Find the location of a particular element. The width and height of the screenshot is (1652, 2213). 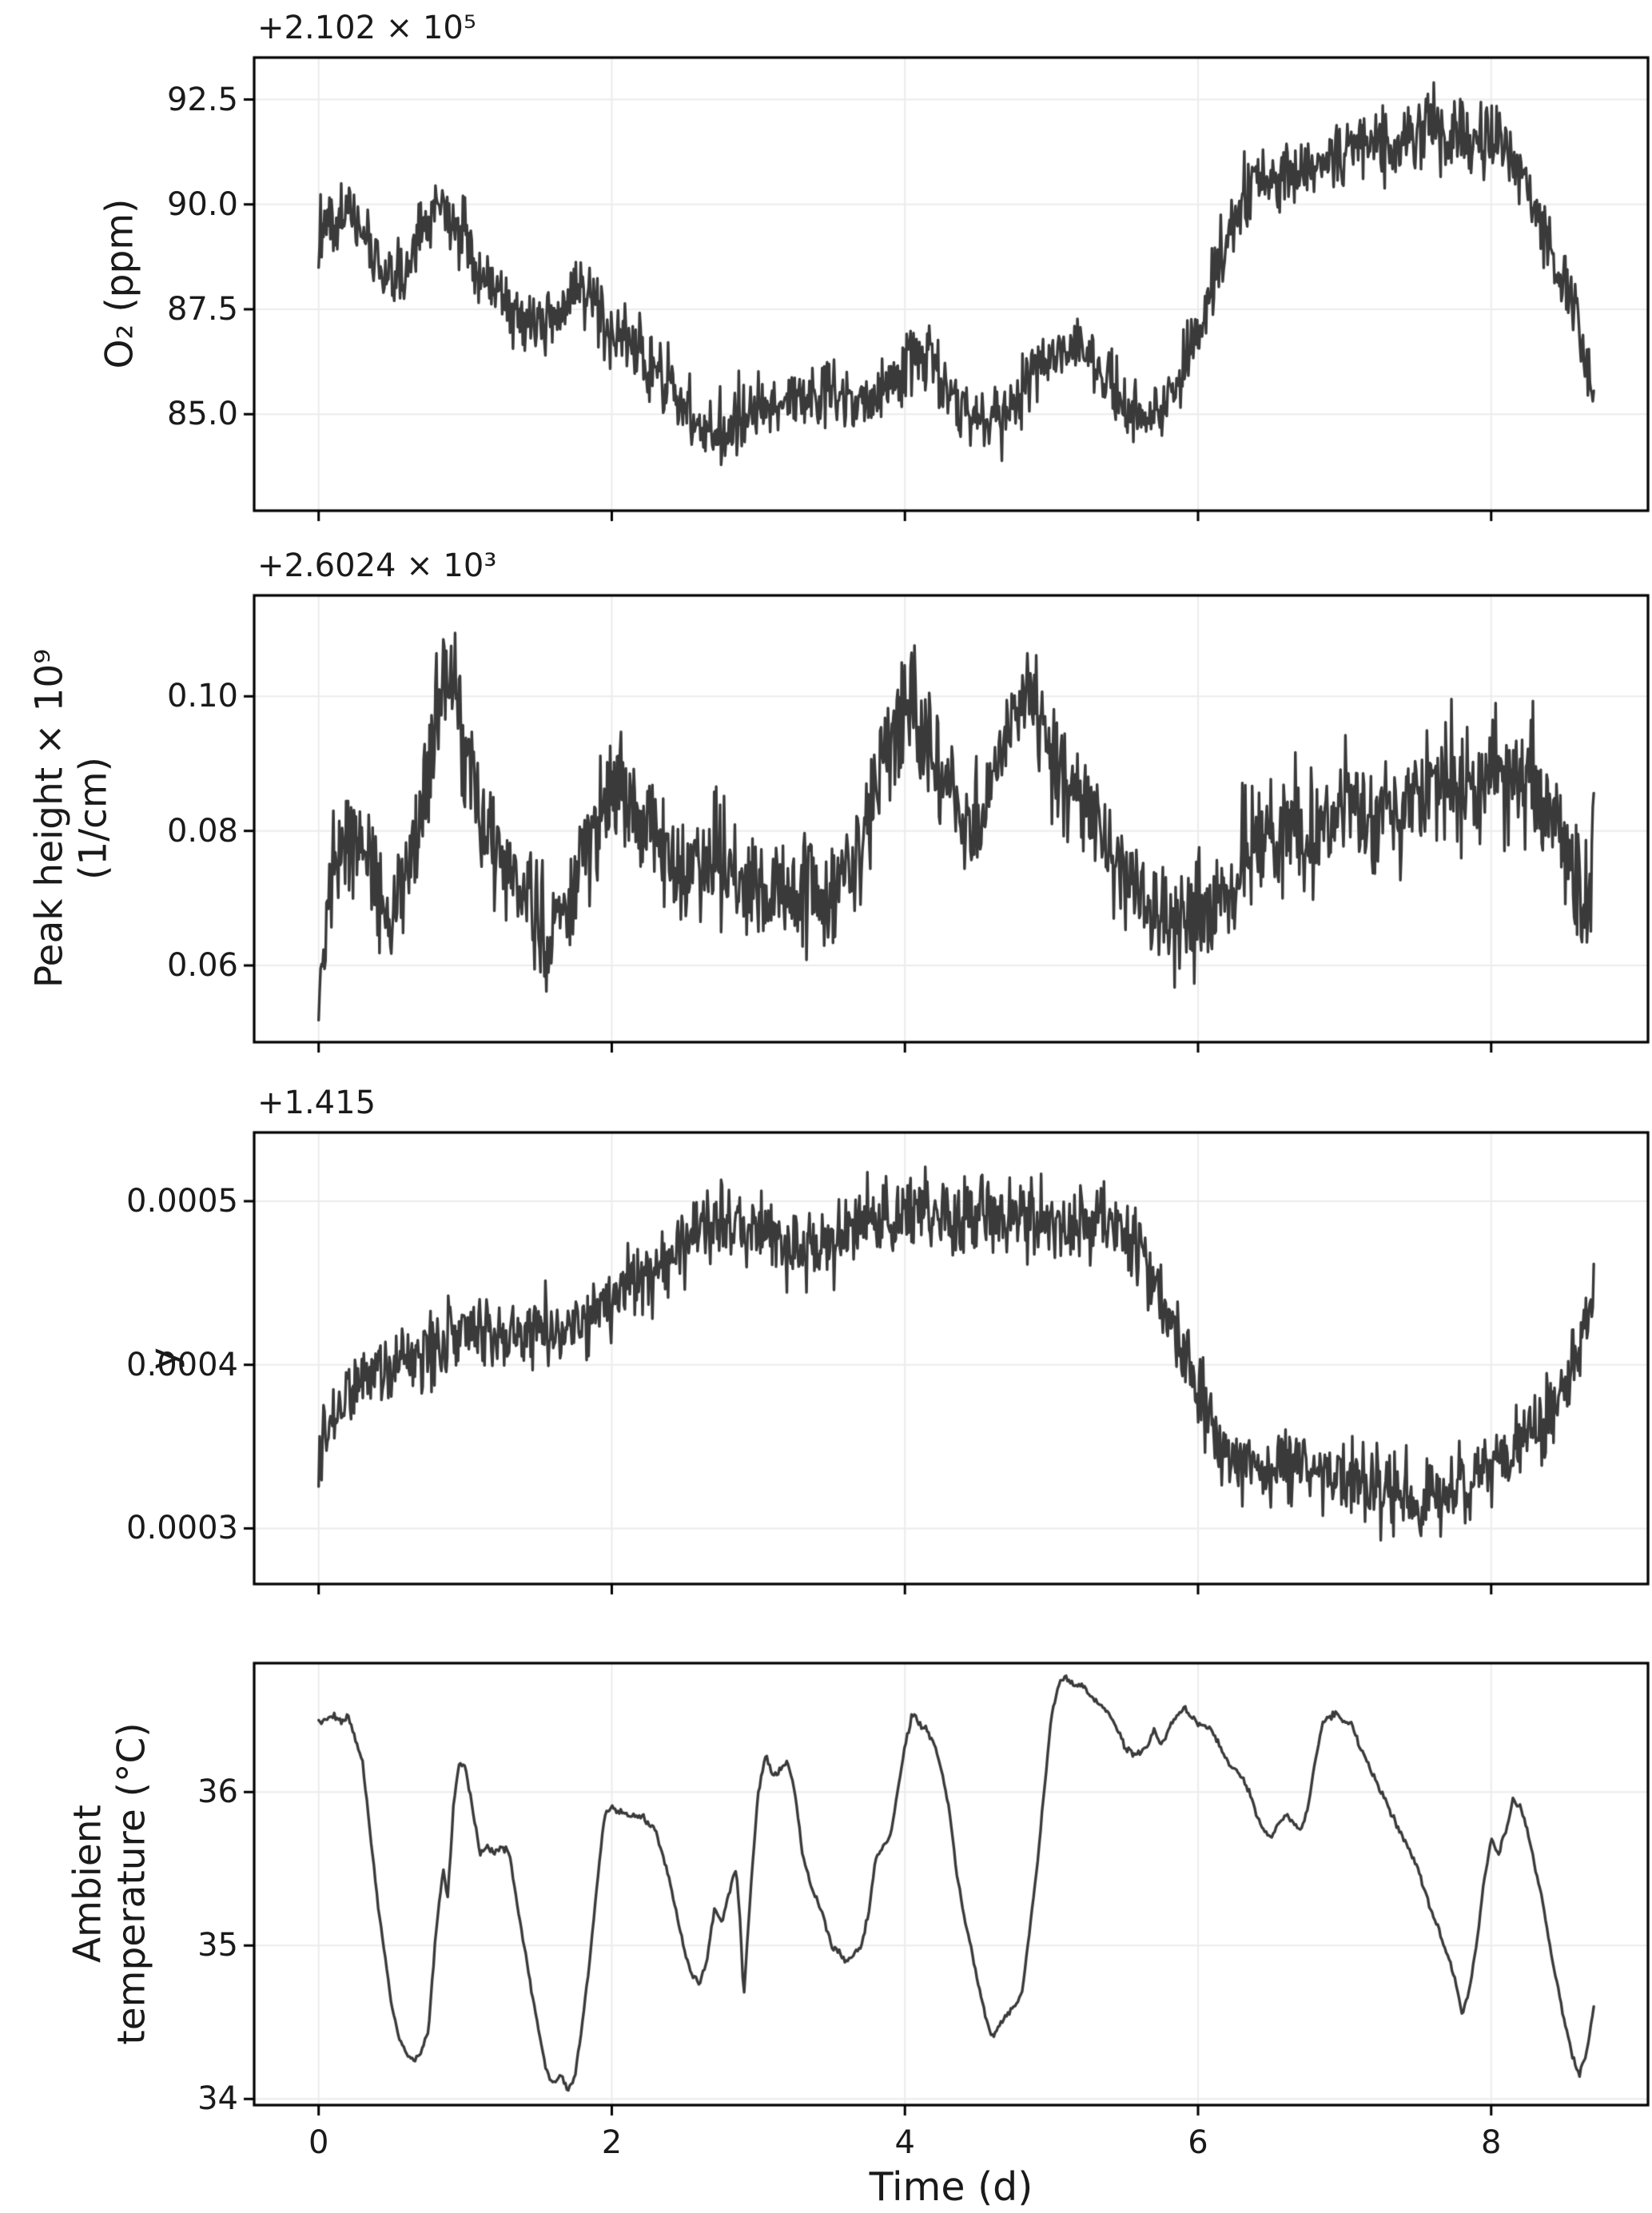

ylabel-line: y is located at coordinates (163, 1358).